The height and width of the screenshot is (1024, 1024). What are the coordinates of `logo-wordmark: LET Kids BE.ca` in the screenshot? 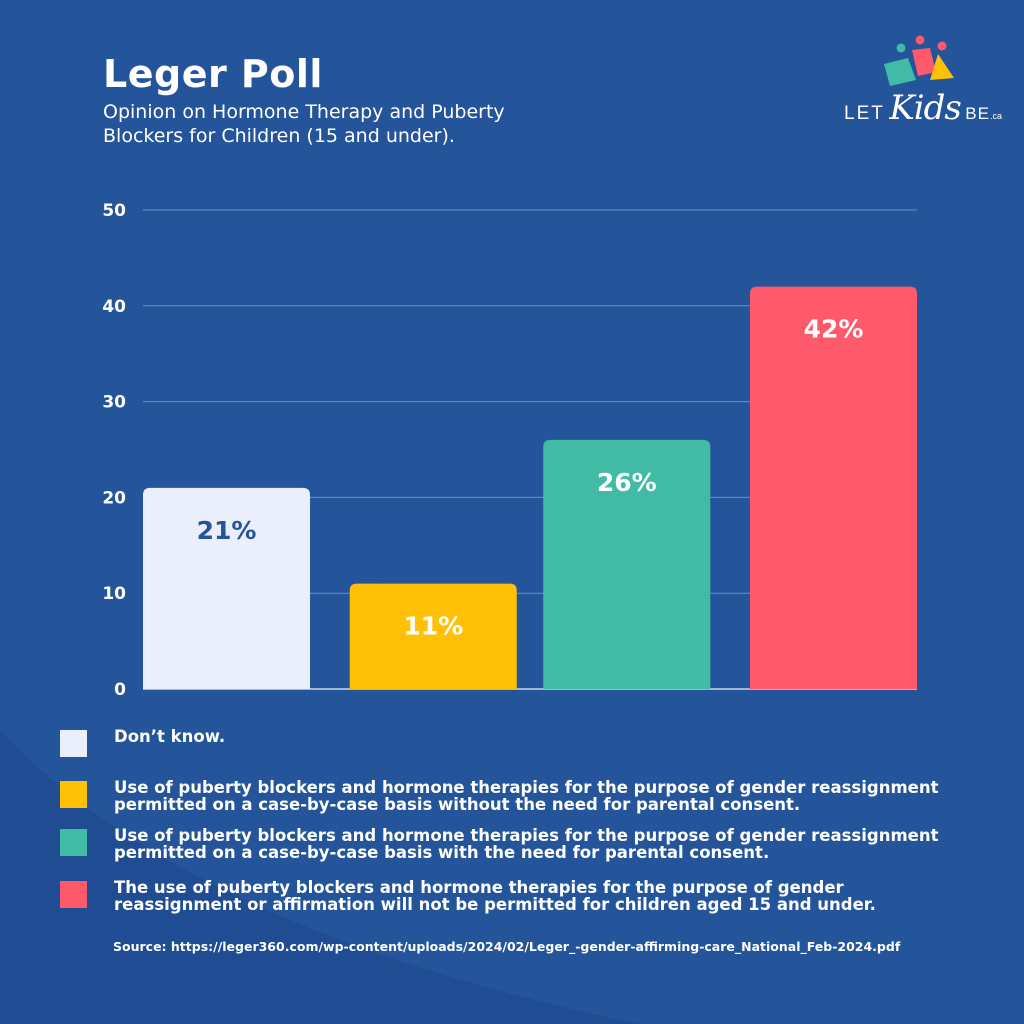 It's located at (923, 108).